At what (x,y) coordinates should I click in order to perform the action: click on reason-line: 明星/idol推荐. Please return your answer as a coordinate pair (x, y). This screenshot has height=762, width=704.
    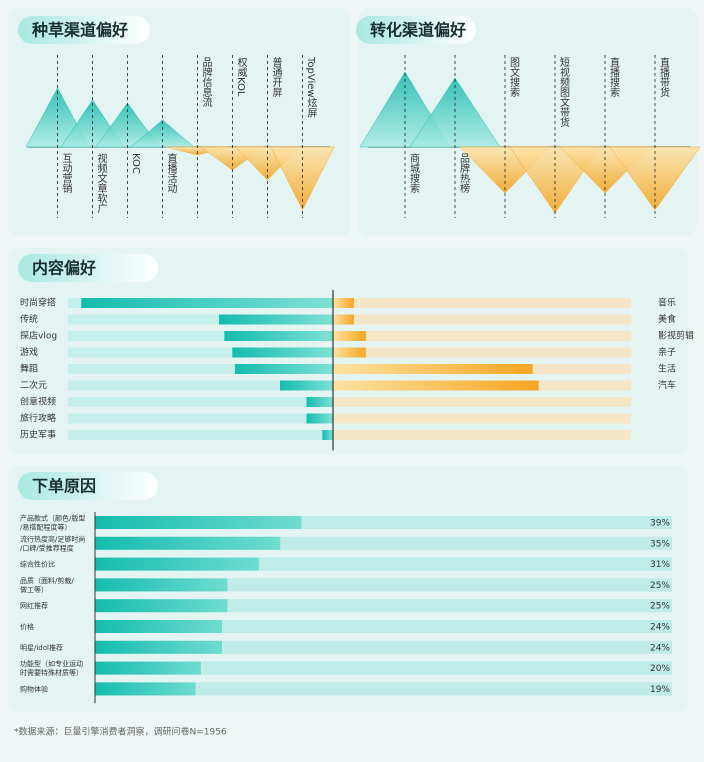
    Looking at the image, I should click on (41, 647).